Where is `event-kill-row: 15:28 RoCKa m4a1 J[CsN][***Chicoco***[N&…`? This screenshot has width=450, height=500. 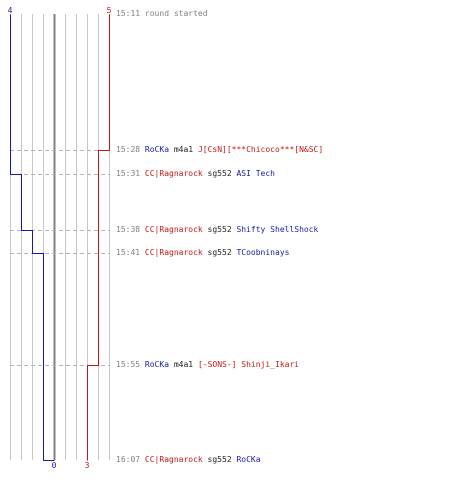 event-kill-row: 15:28 RoCKa m4a1 J[CsN][***Chicoco***[N&… is located at coordinates (219, 150).